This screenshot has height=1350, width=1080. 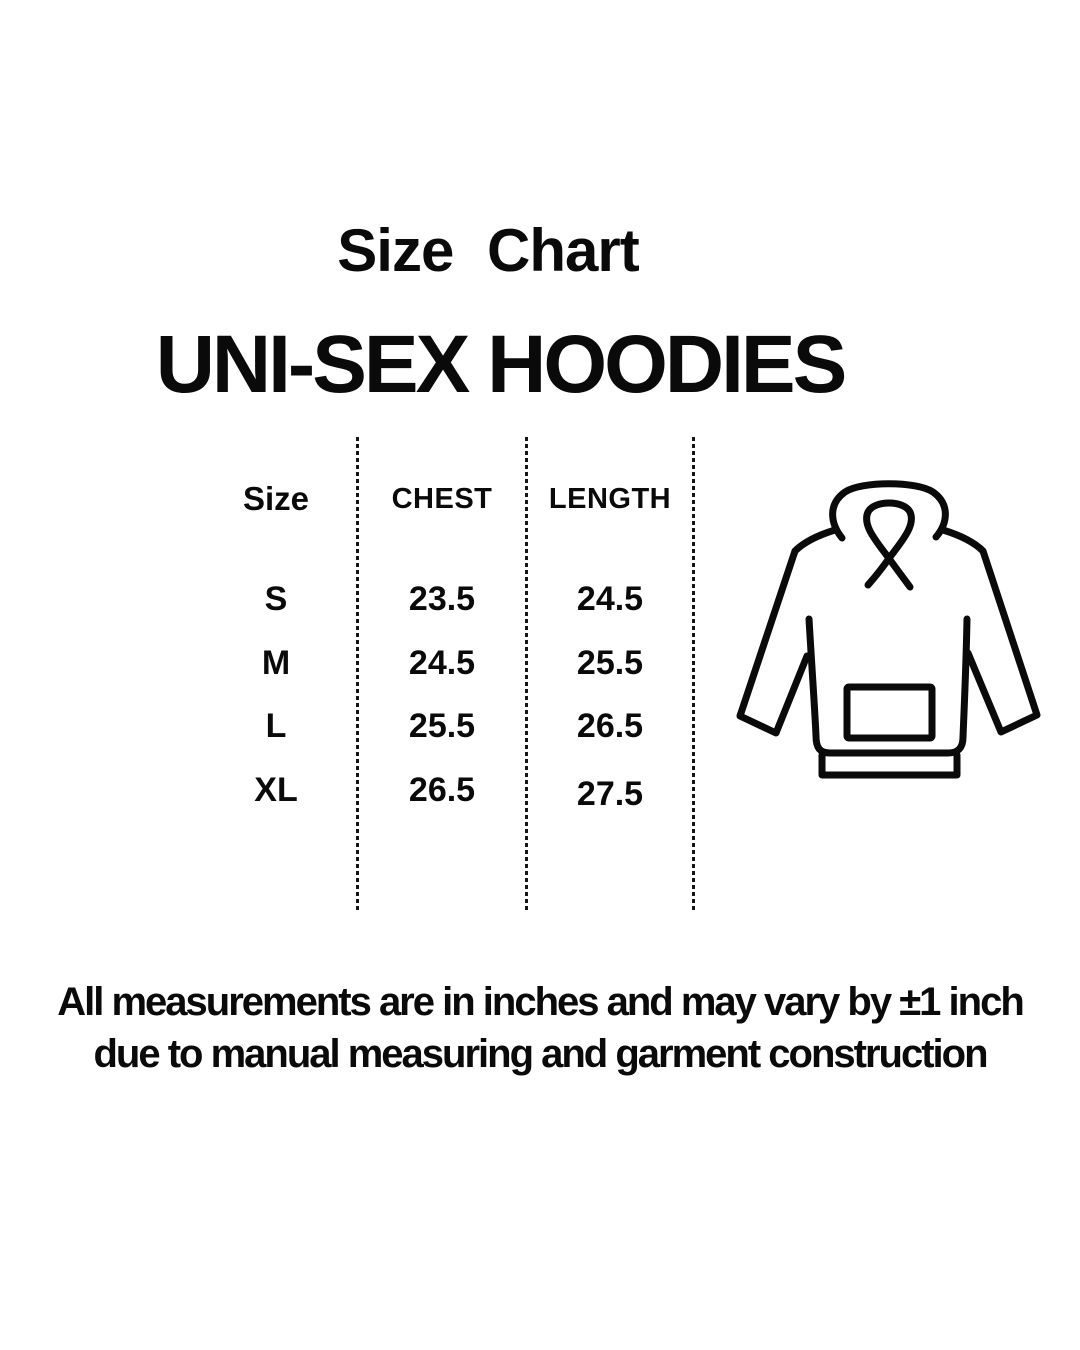 What do you see at coordinates (488, 250) in the screenshot?
I see `page-title: Size Chart` at bounding box center [488, 250].